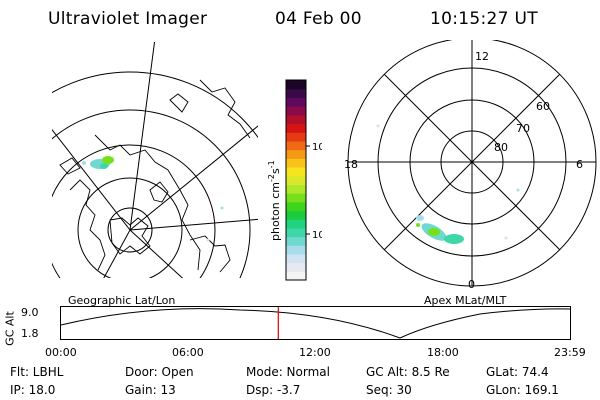  Describe the element at coordinates (351, 164) in the screenshot. I see `mlt-label-dusk: 18` at that location.